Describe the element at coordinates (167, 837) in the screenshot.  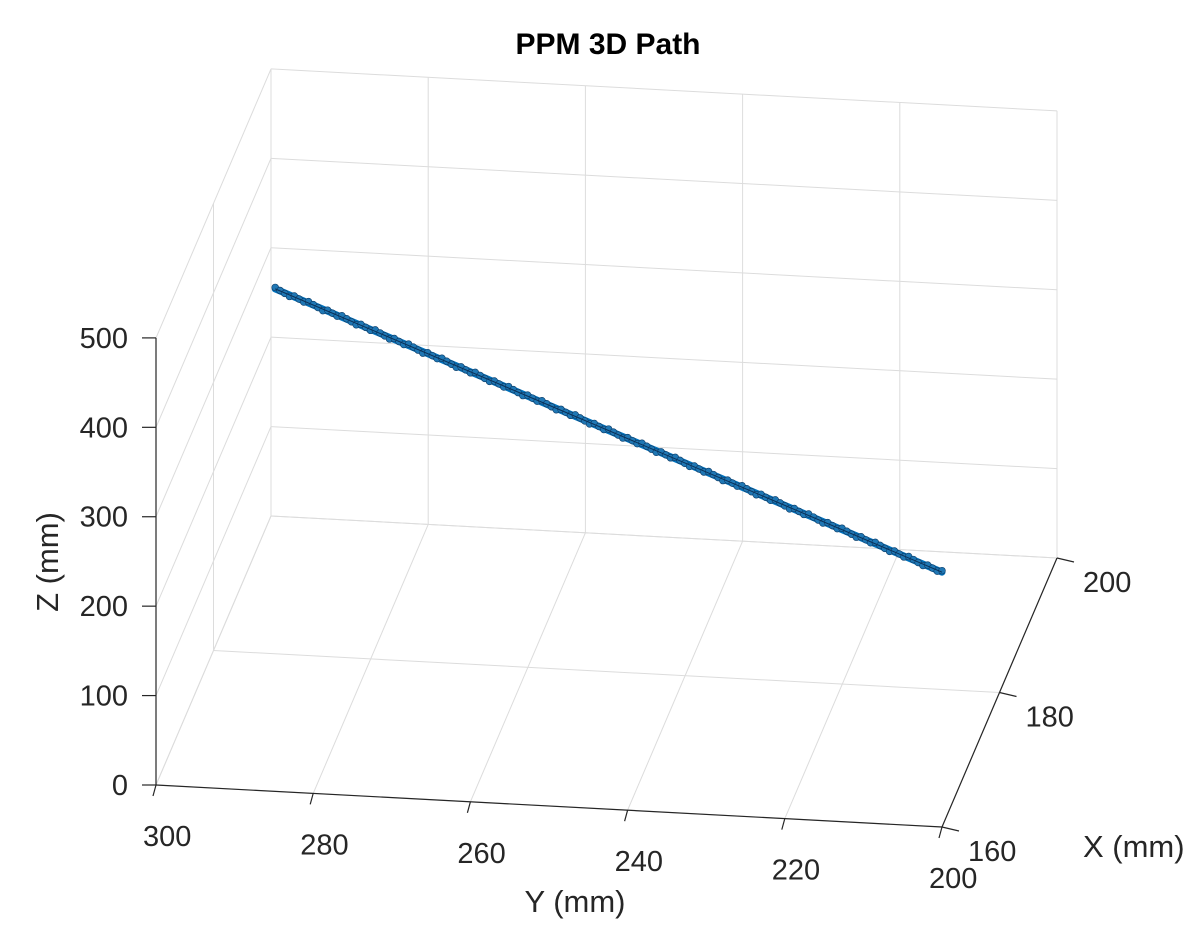
I see `y-tick-label: 300` at that location.